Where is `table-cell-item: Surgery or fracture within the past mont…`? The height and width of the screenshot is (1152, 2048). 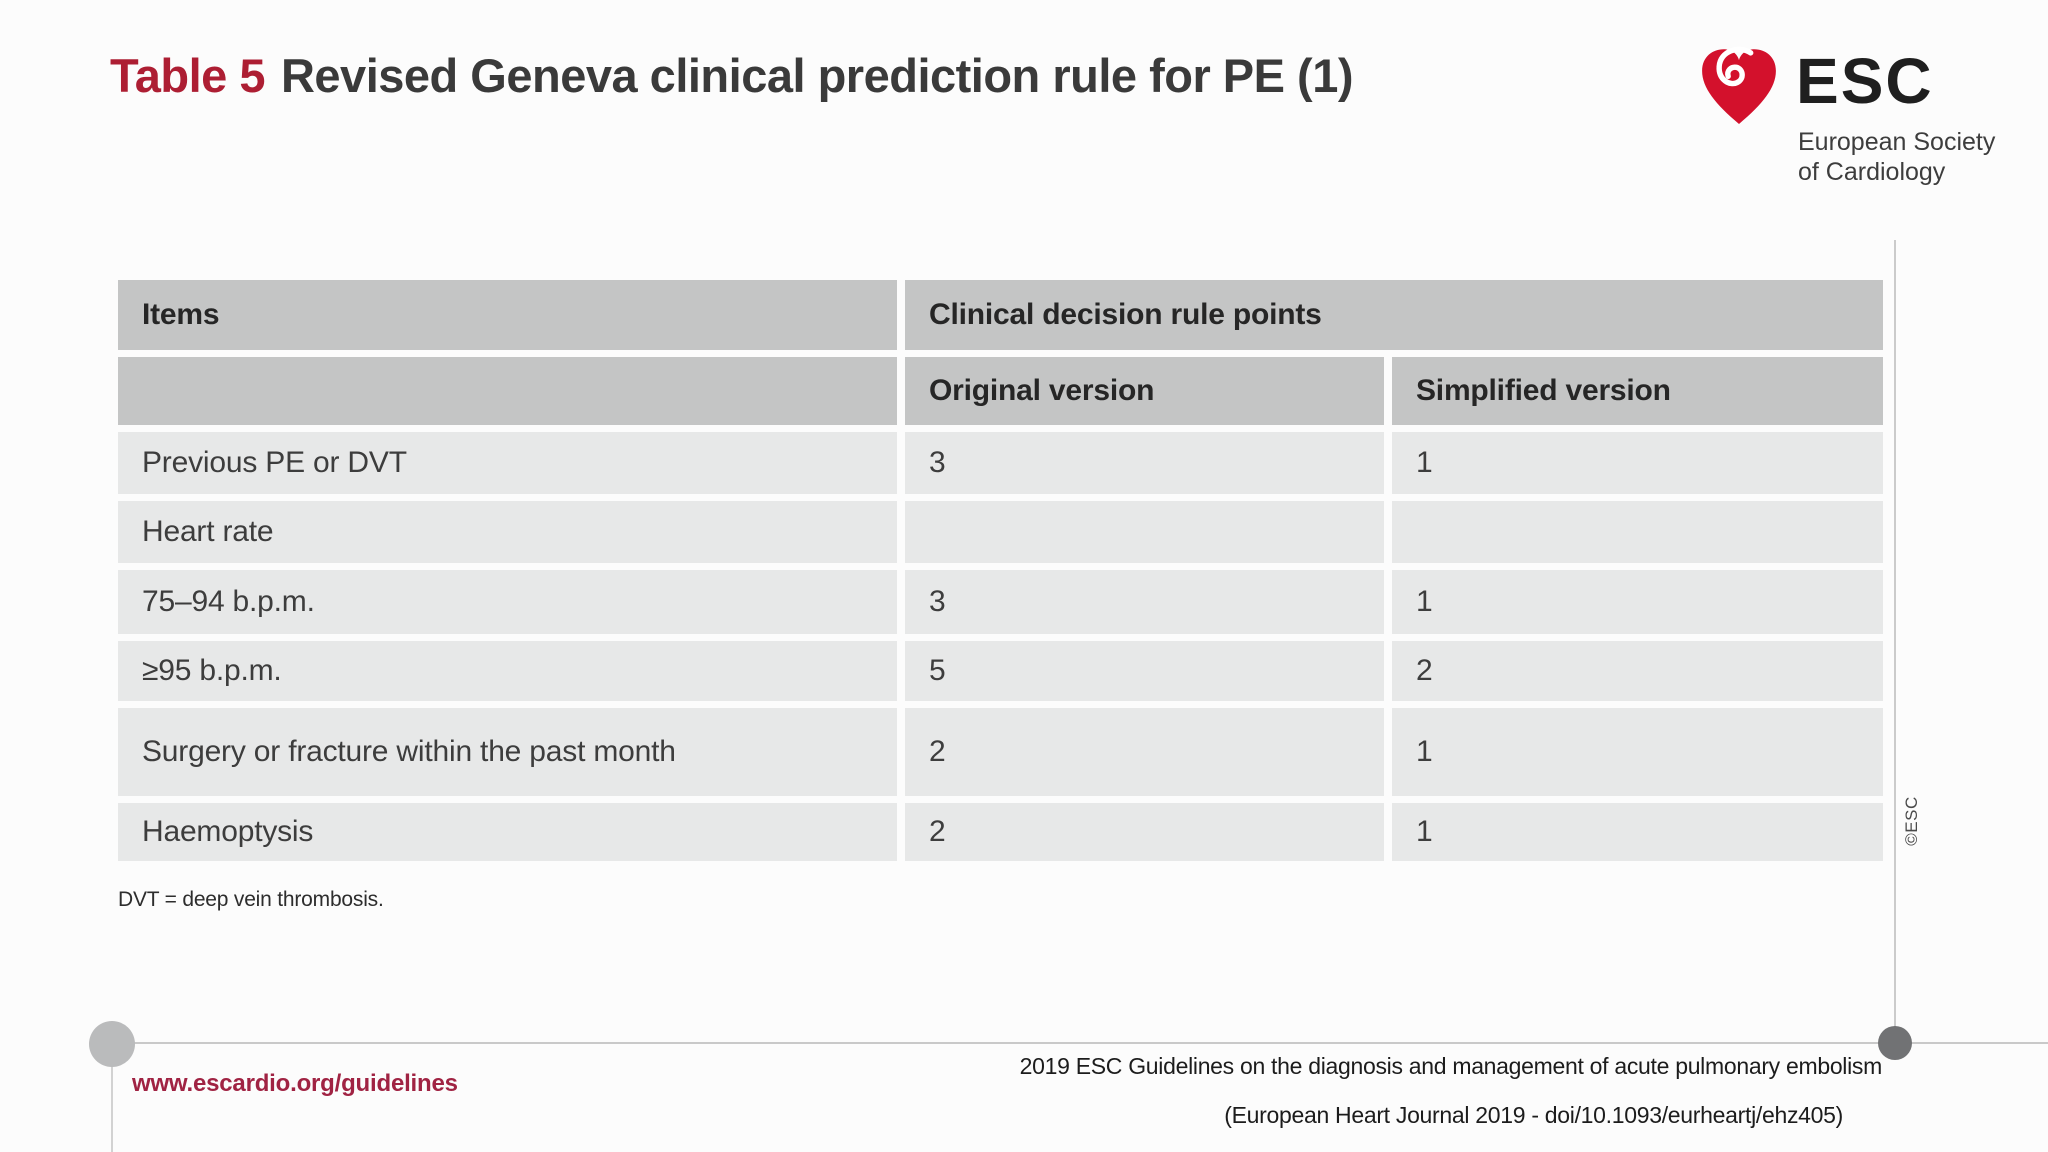 table-cell-item: Surgery or fracture within the past mont… is located at coordinates (507, 752).